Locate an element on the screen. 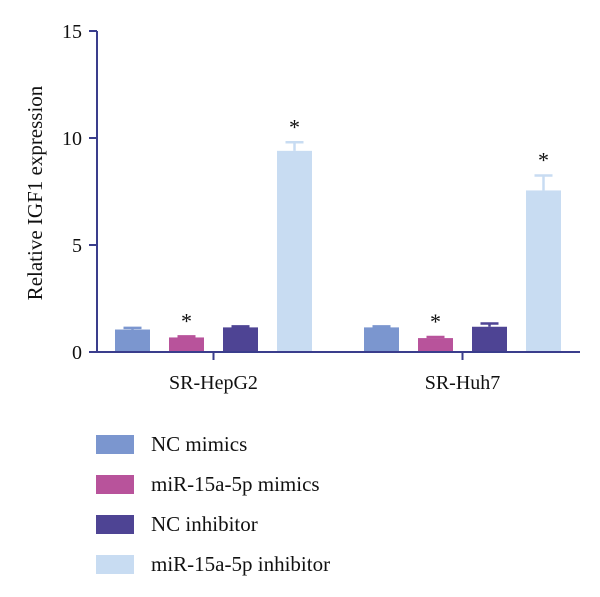 This screenshot has height=597, width=600. y-tick-label: 10 is located at coordinates (72, 139).